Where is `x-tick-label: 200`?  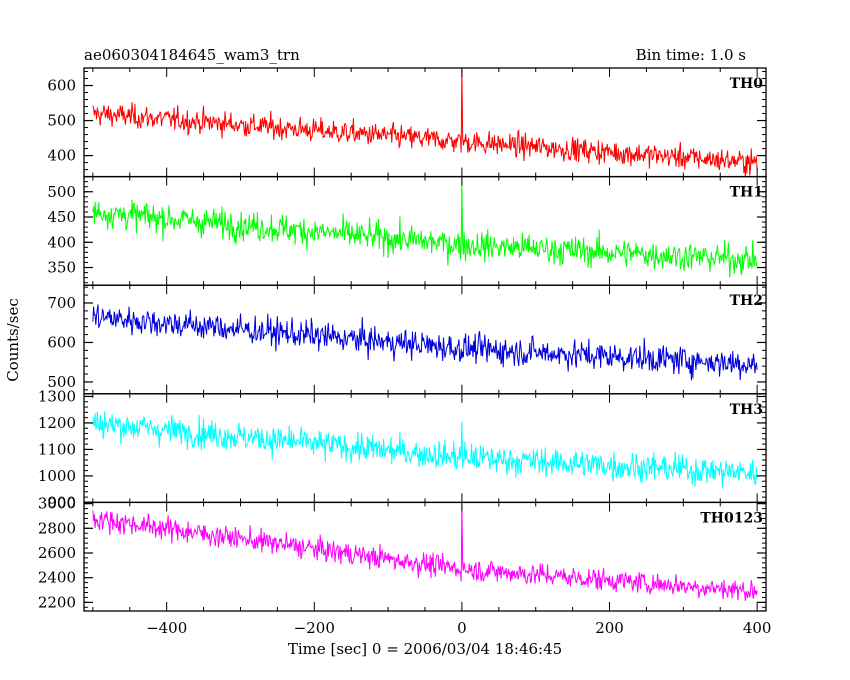
x-tick-label: 200 is located at coordinates (609, 628).